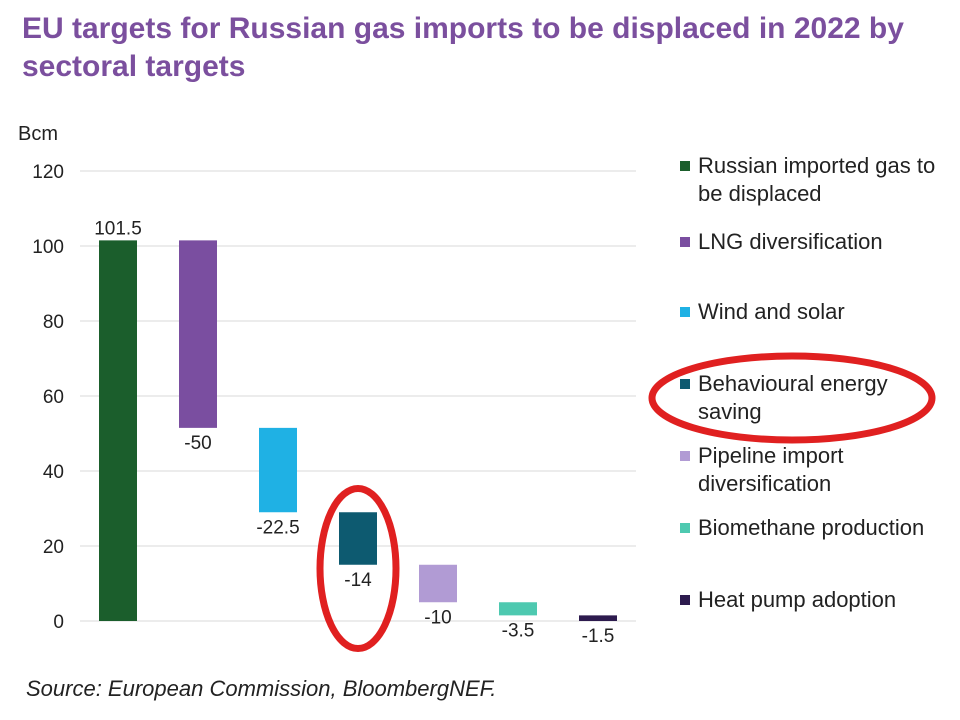 The height and width of the screenshot is (720, 960). What do you see at coordinates (53, 322) in the screenshot?
I see `y-tick-label: 80` at bounding box center [53, 322].